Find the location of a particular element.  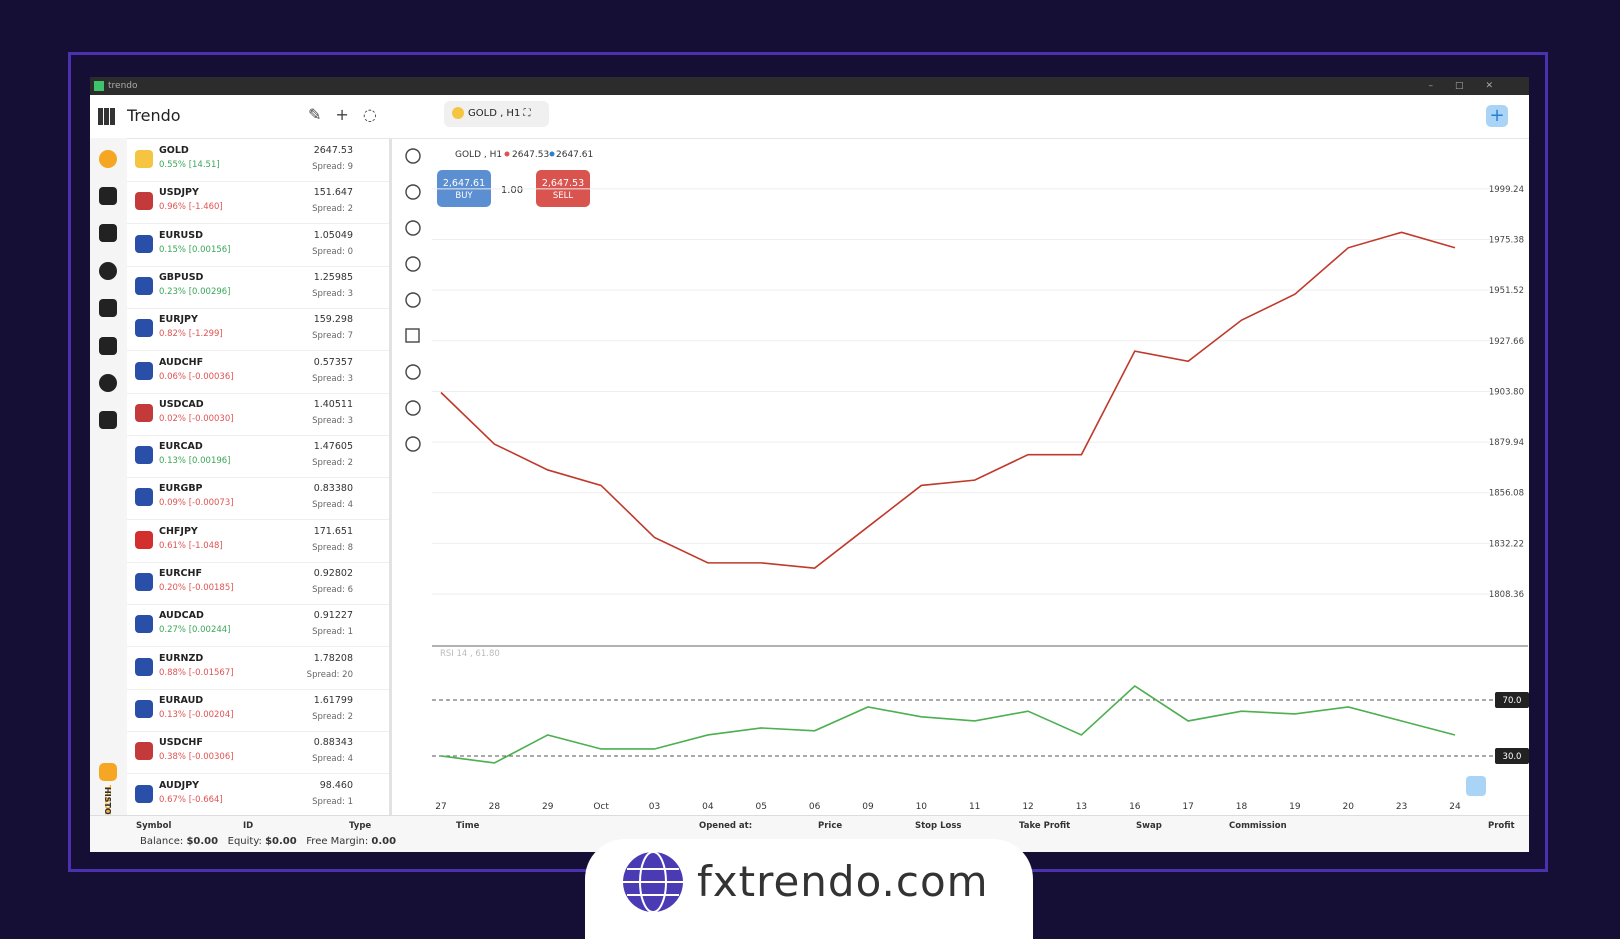

buy-price: 2,647.61 is located at coordinates (464, 183).